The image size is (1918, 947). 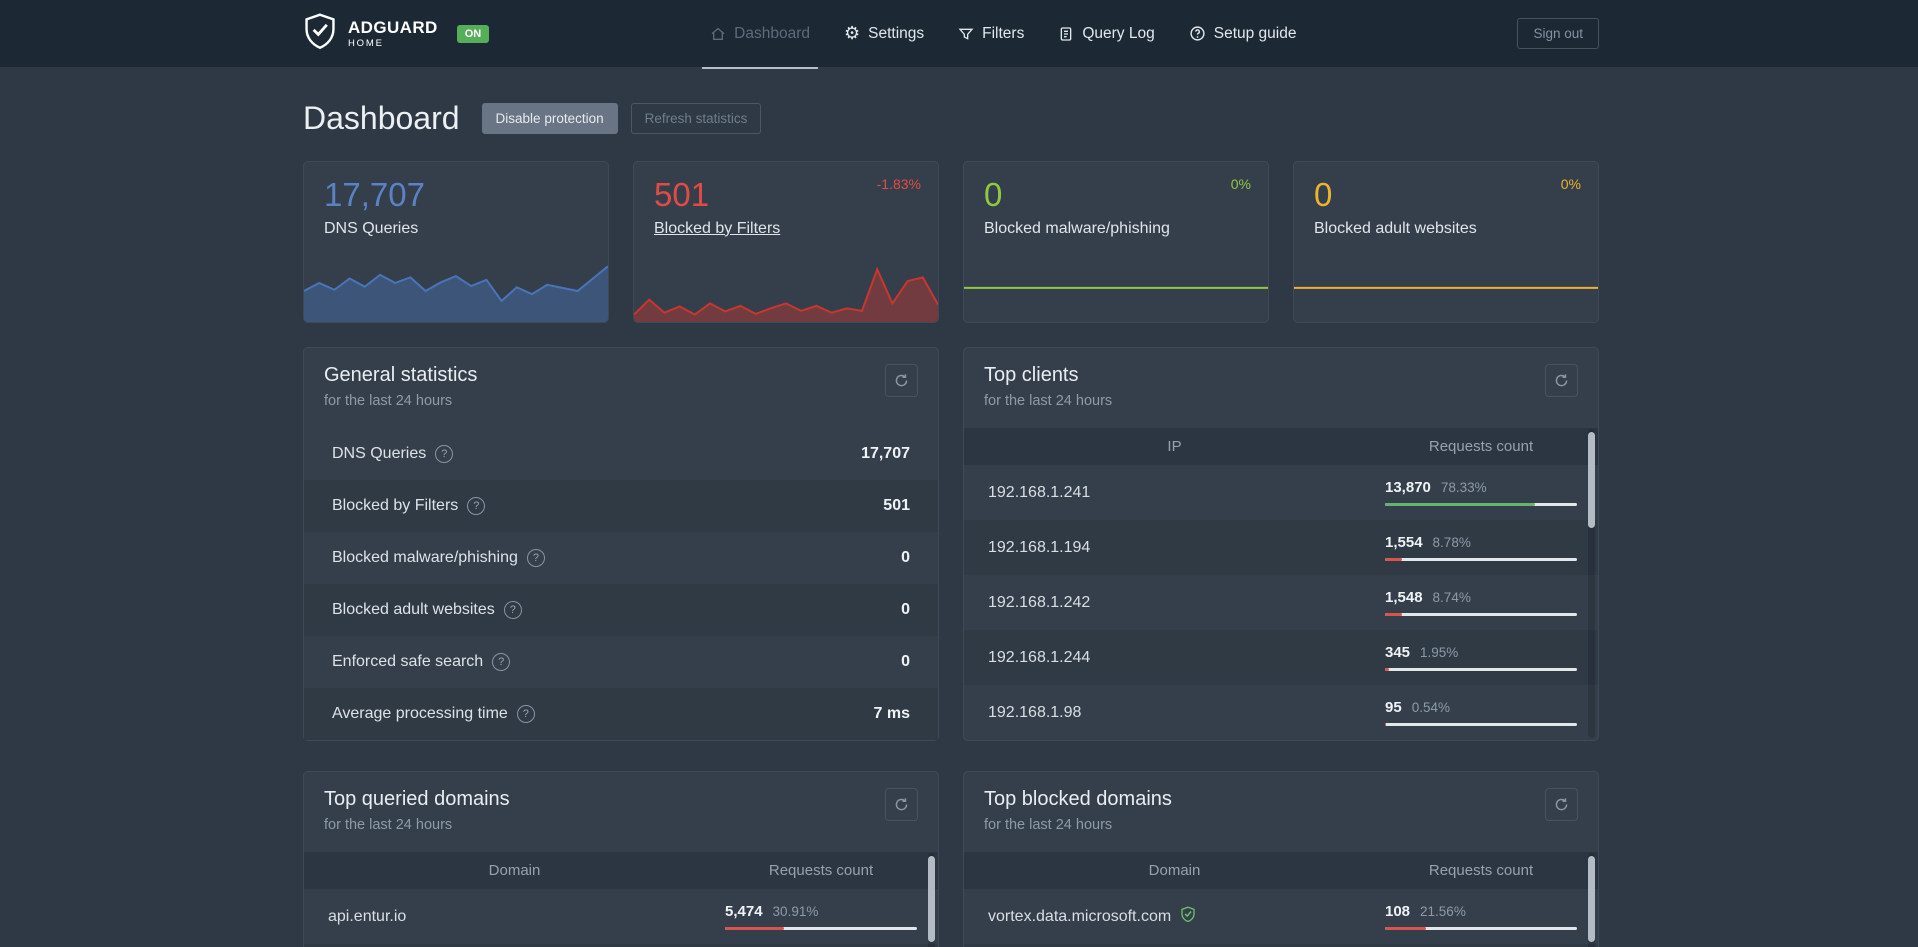 What do you see at coordinates (1077, 228) in the screenshot?
I see `stat-label: Blocked malware/phishing` at bounding box center [1077, 228].